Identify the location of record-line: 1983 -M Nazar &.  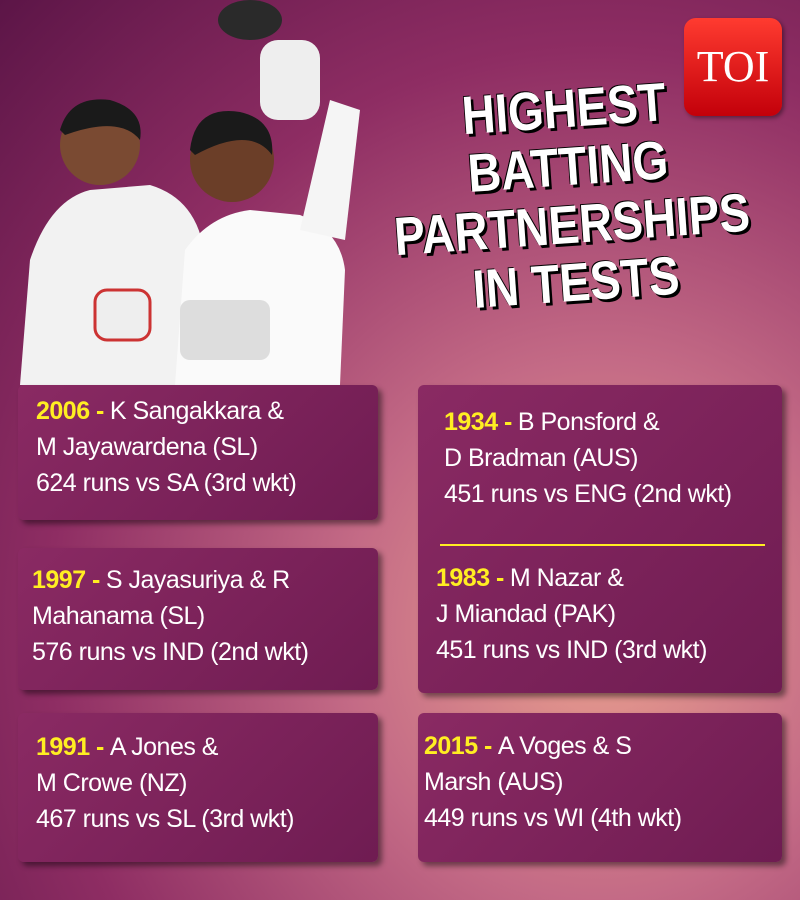
(571, 578).